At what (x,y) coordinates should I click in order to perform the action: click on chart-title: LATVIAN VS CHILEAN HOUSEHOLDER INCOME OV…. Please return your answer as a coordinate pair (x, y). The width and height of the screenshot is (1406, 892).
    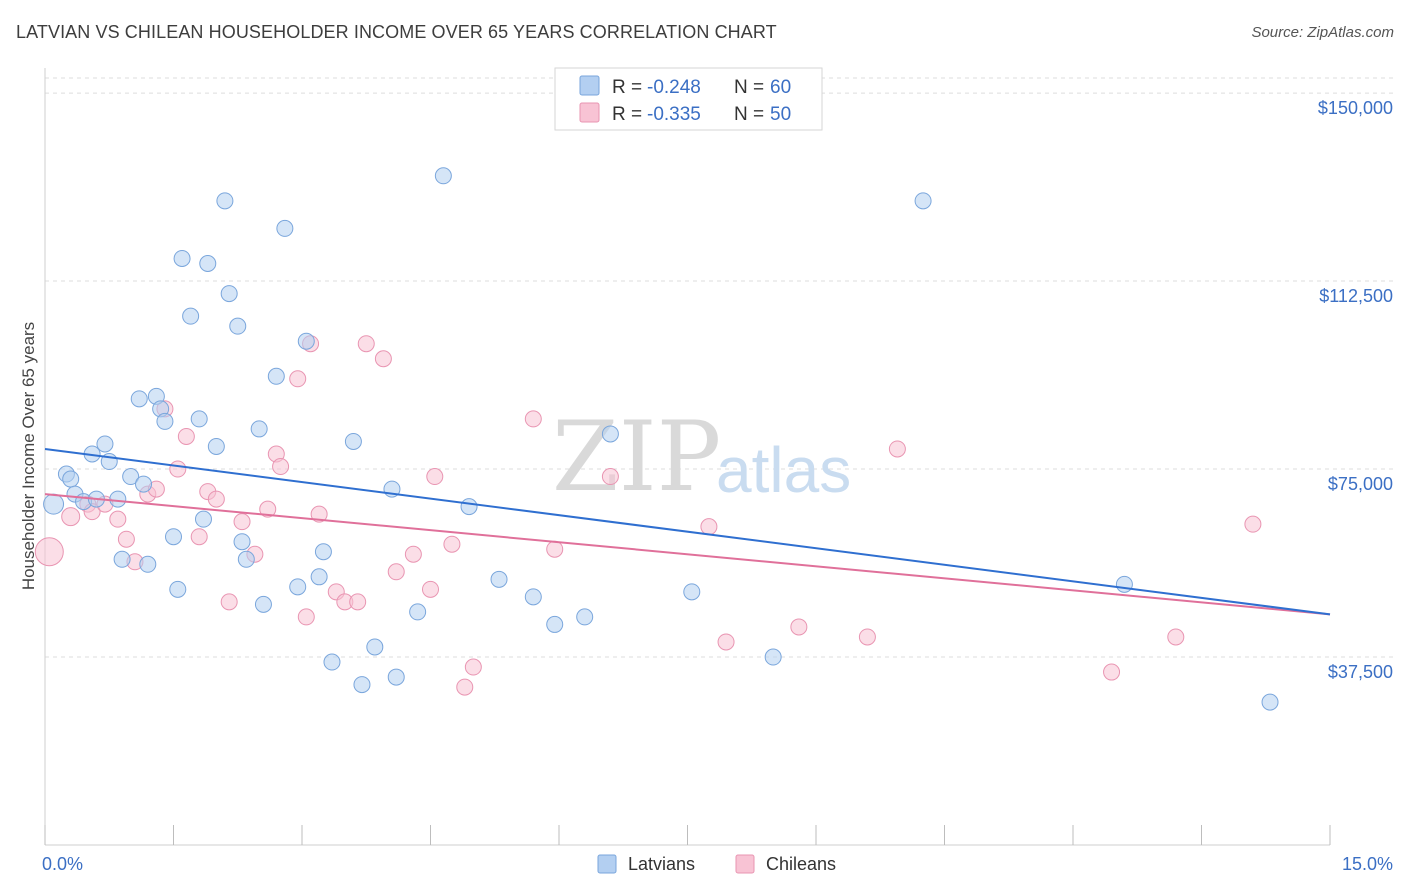
    Looking at the image, I should click on (396, 32).